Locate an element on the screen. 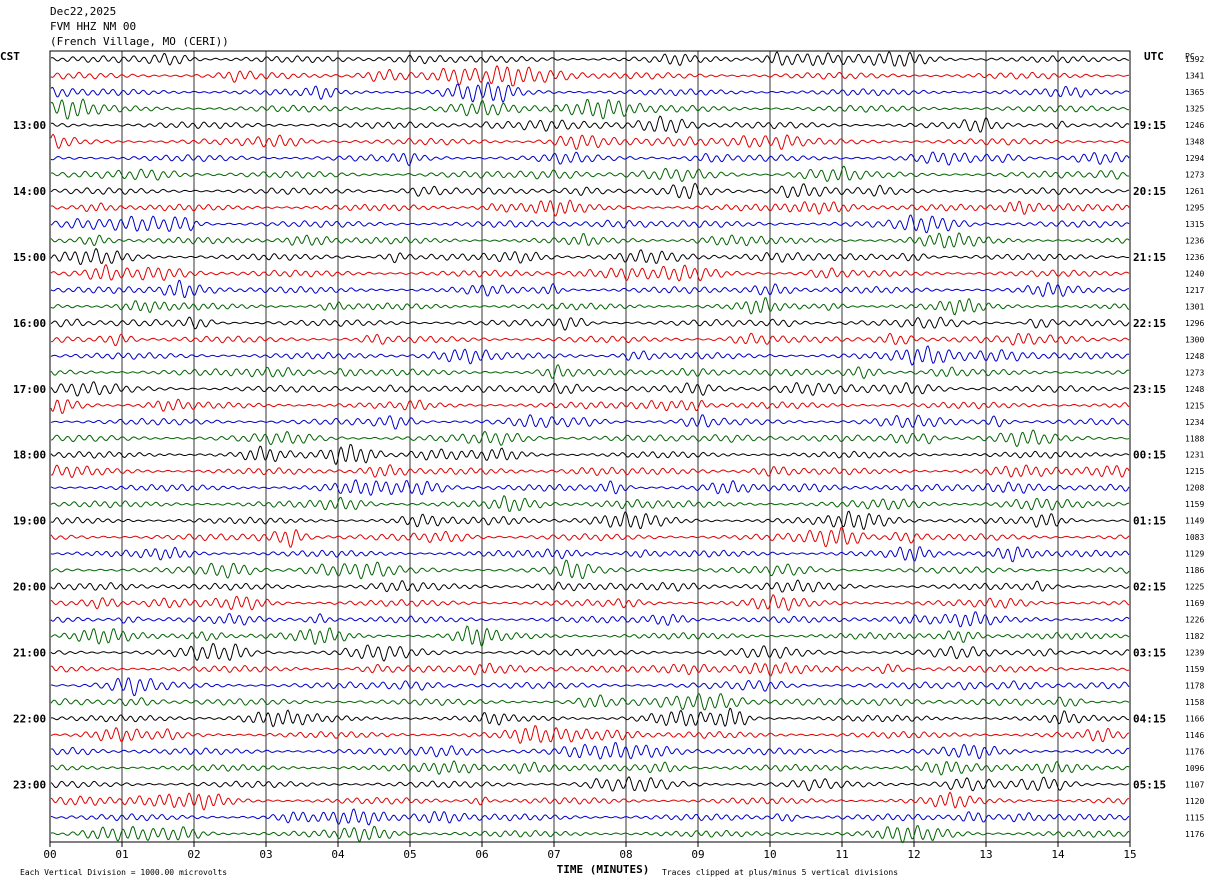 The width and height of the screenshot is (1210, 886). trace-pc-value: 1215 is located at coordinates (1194, 471).